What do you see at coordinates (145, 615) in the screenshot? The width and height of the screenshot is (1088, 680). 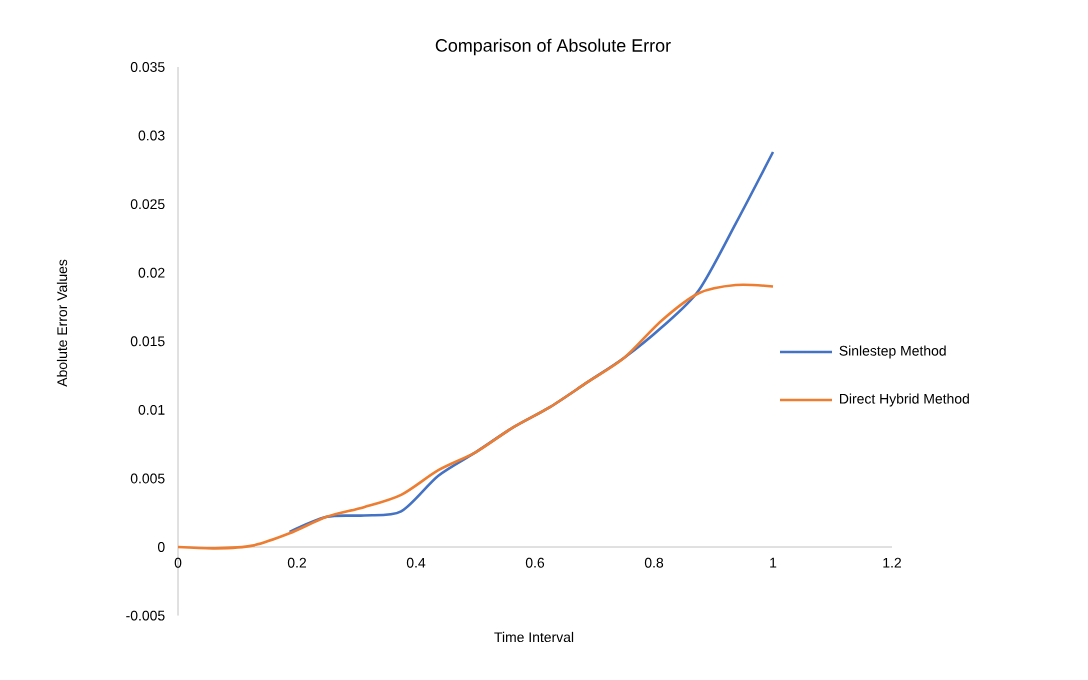 I see `y-tick-label: -0.005` at bounding box center [145, 615].